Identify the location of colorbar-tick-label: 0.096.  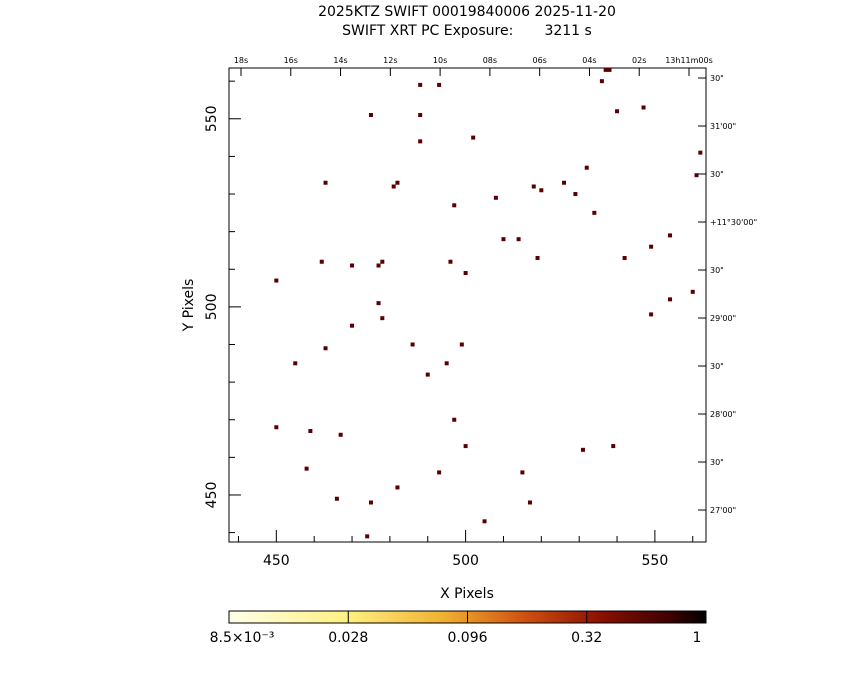
(467, 638).